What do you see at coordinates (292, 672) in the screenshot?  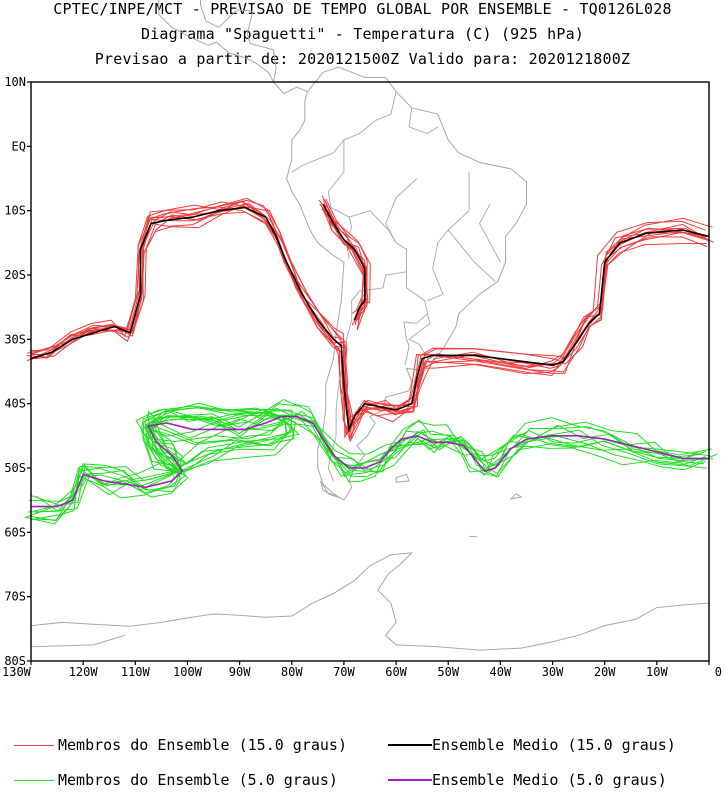 I see `x-tick-label-5: 80W` at bounding box center [292, 672].